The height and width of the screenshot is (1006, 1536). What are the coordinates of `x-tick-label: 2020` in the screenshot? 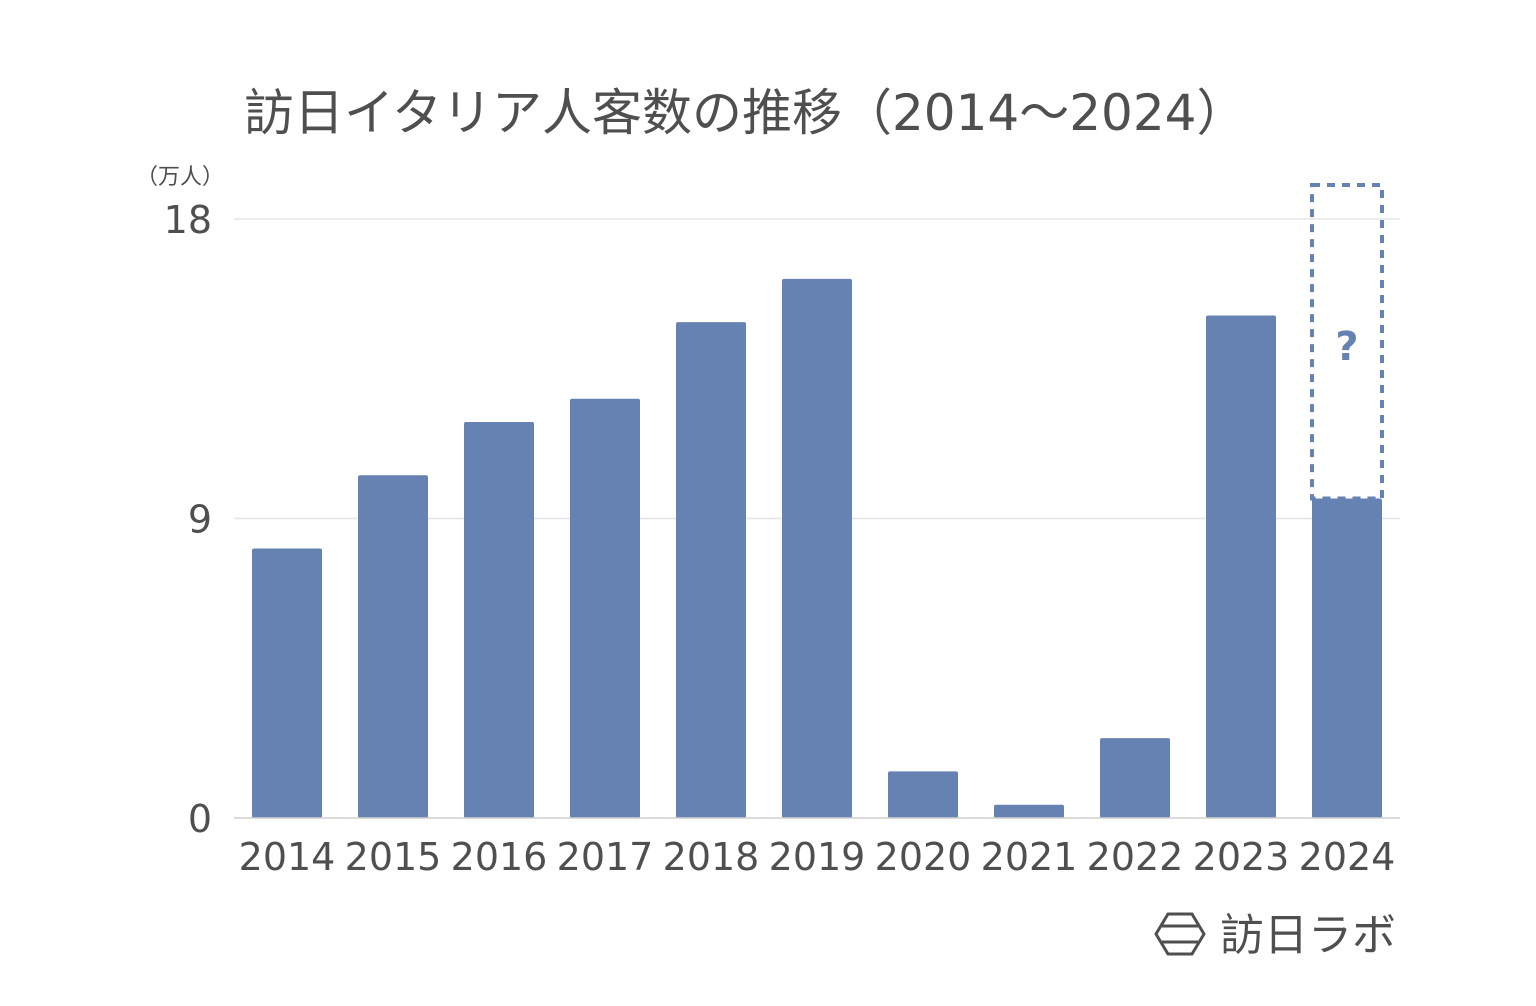 It's located at (923, 857).